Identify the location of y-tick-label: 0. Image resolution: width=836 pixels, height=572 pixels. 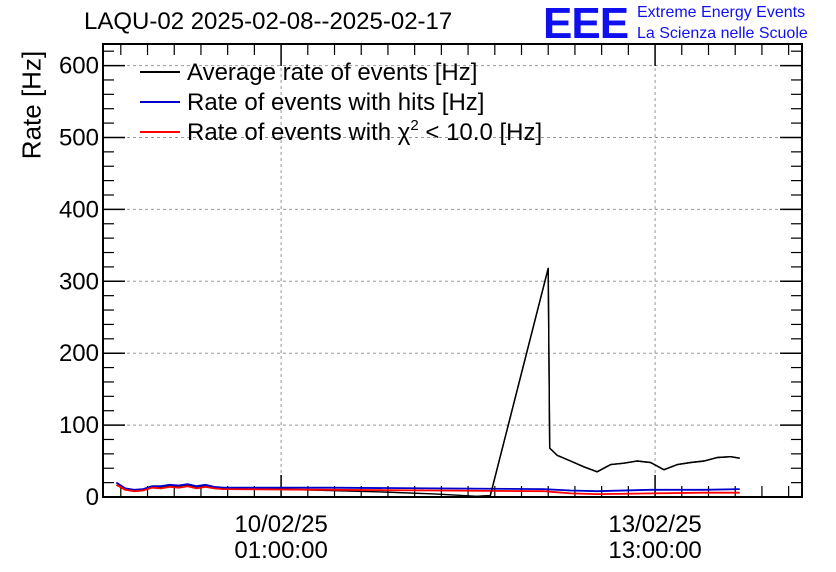
(92, 497).